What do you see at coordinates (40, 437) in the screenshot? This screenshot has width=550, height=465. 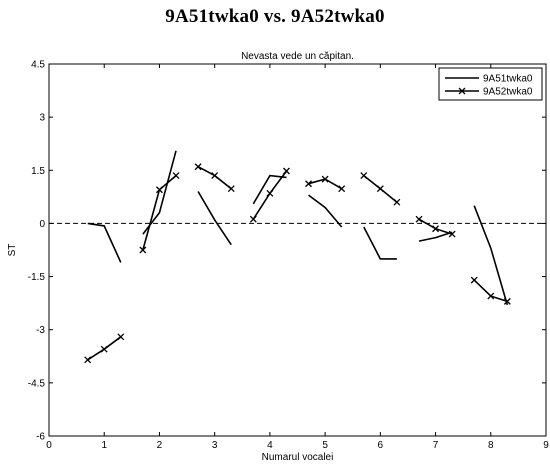 I see `y-tick-label: -6` at bounding box center [40, 437].